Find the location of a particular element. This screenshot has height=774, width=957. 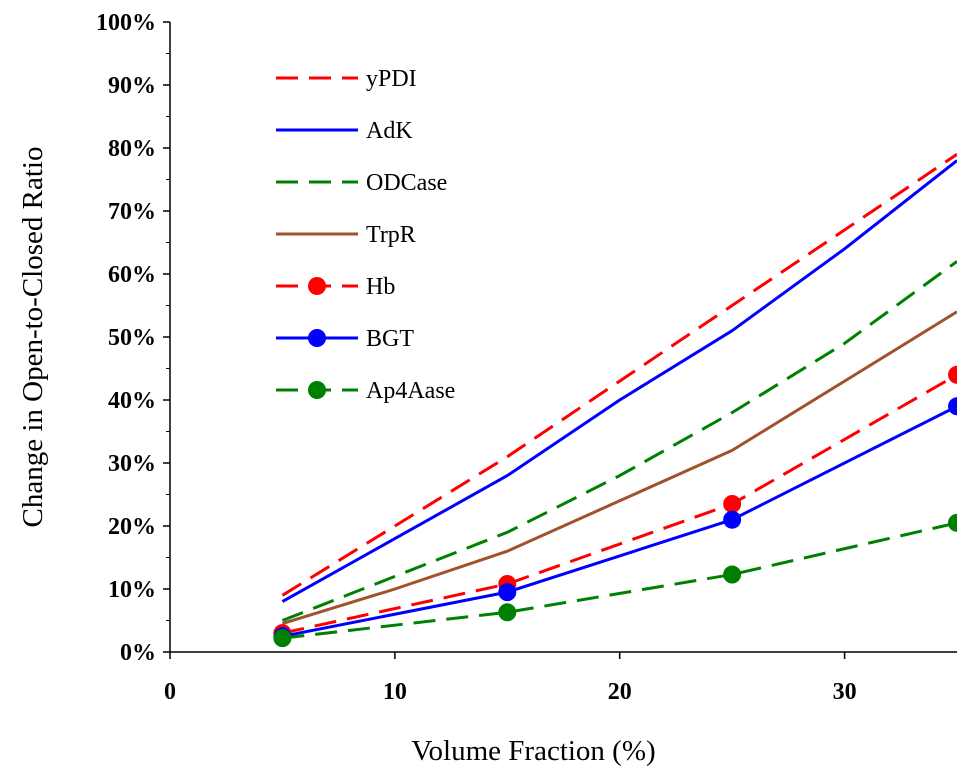

legend-item-odcase: ODCase is located at coordinates (361, 183).